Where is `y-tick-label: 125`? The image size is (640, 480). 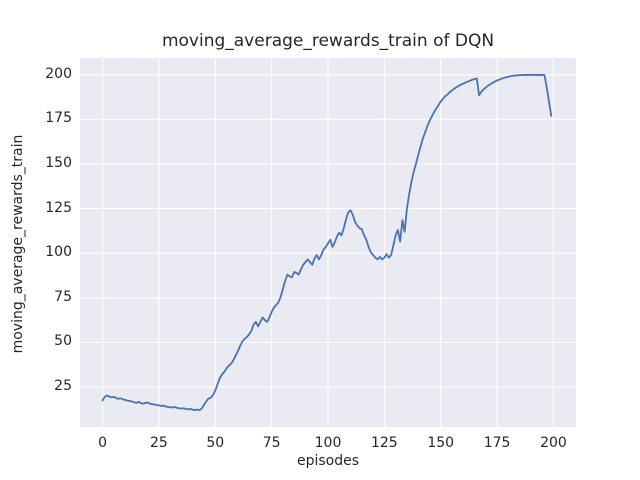
y-tick-label: 125 is located at coordinates (58, 207).